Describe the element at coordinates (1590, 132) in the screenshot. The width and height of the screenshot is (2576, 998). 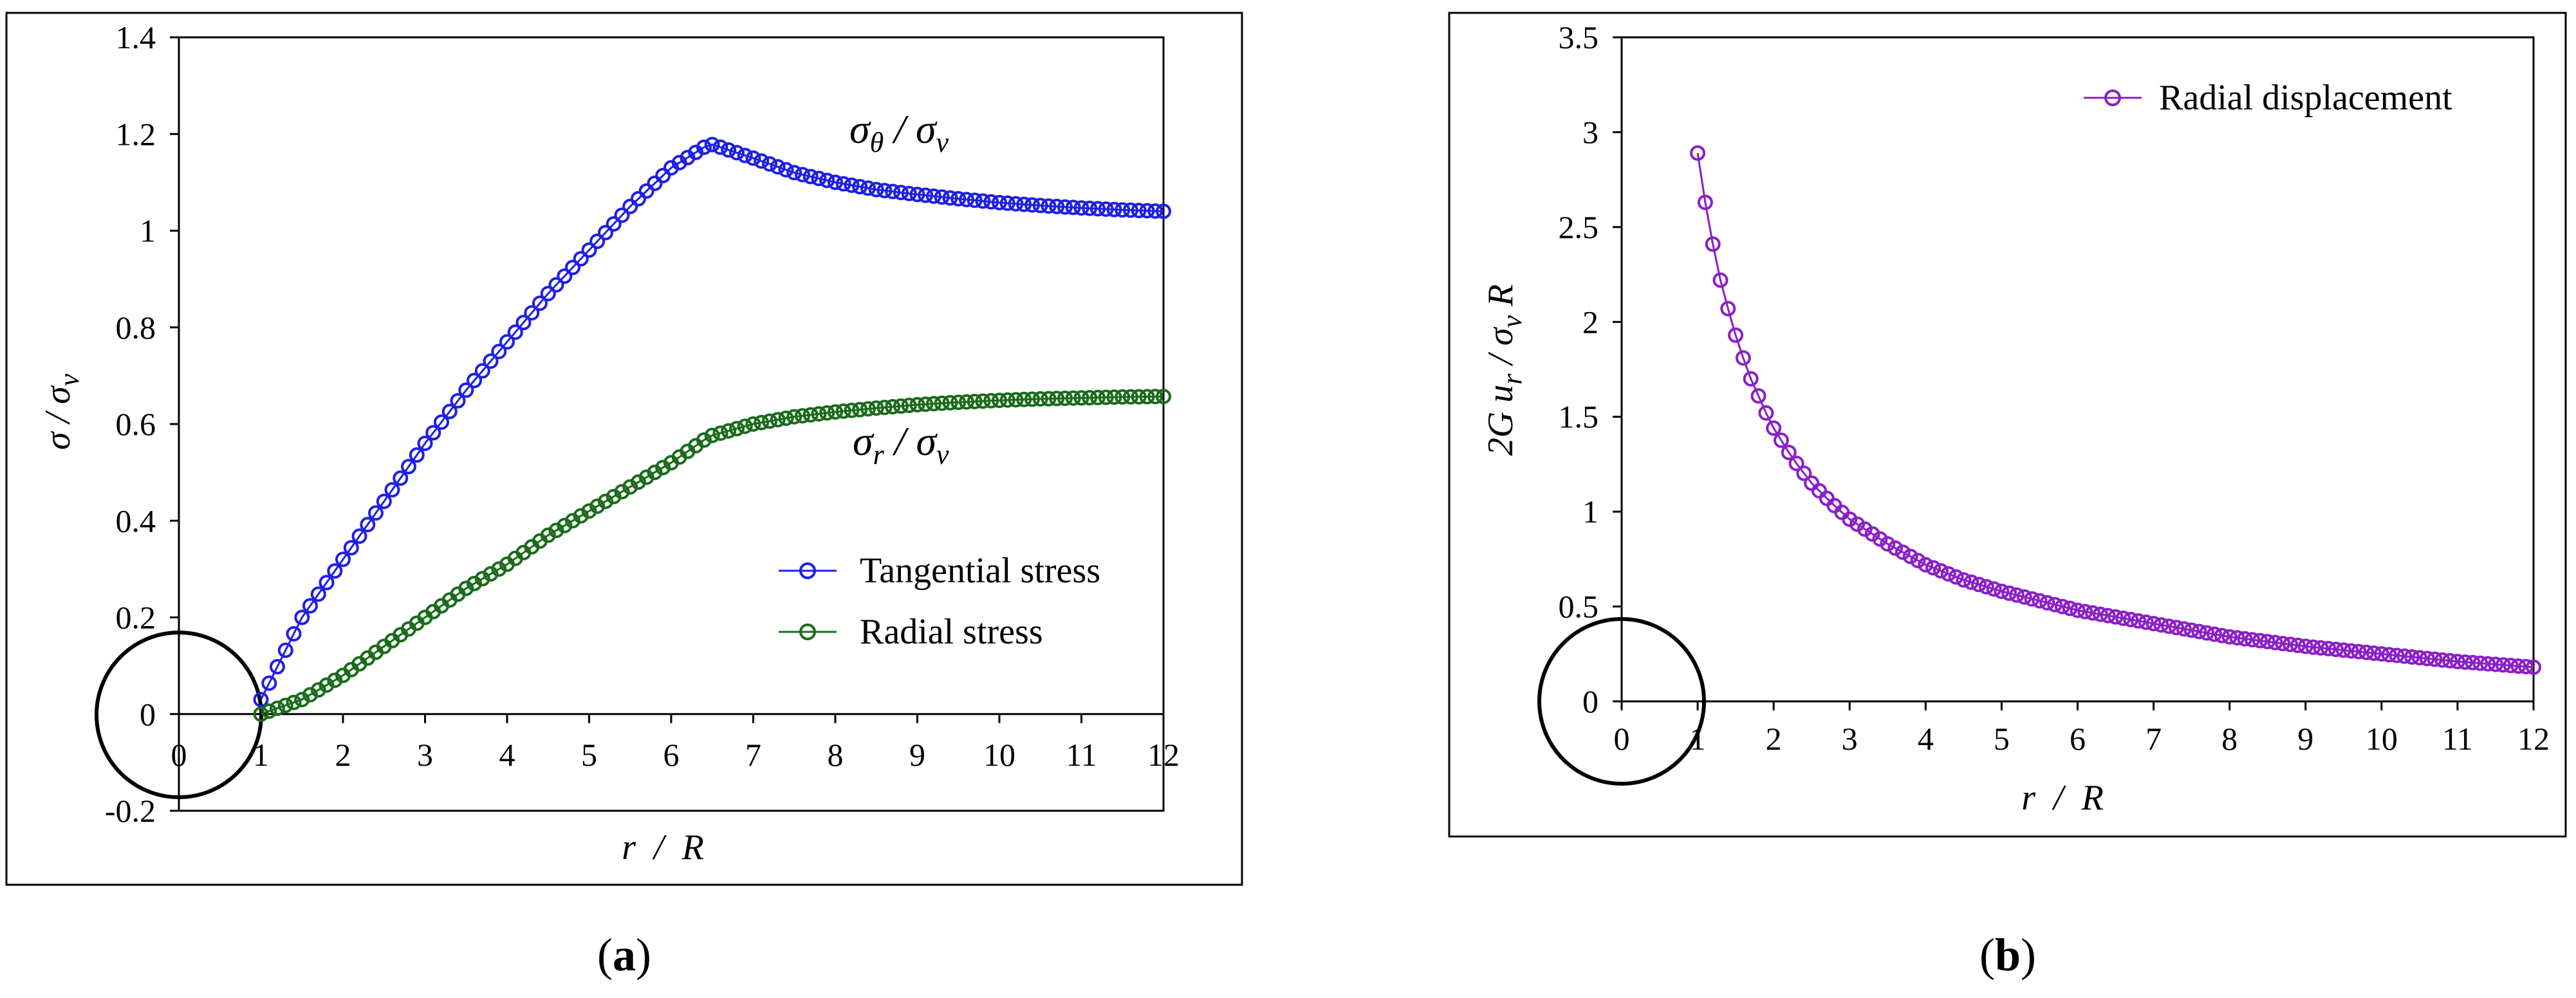
I see `panel-b-y-tick-label: 3` at that location.